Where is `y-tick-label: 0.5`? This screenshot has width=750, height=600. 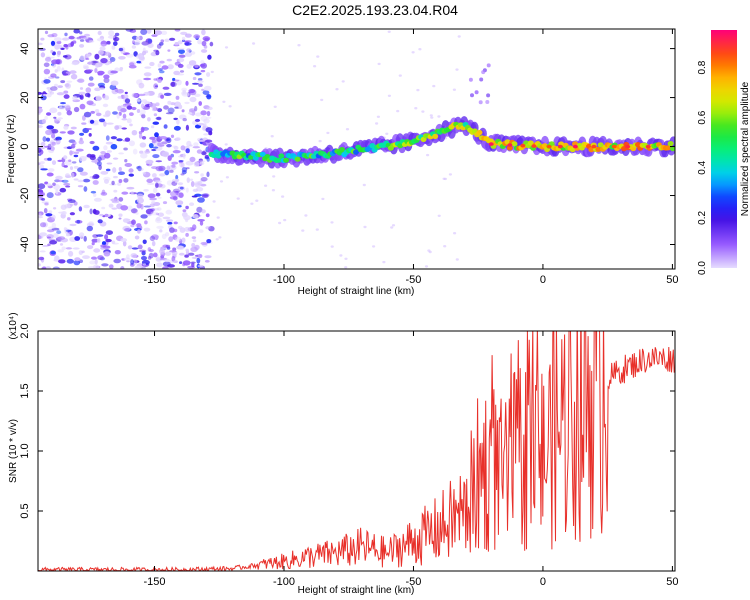 y-tick-label: 0.5 is located at coordinates (25, 510).